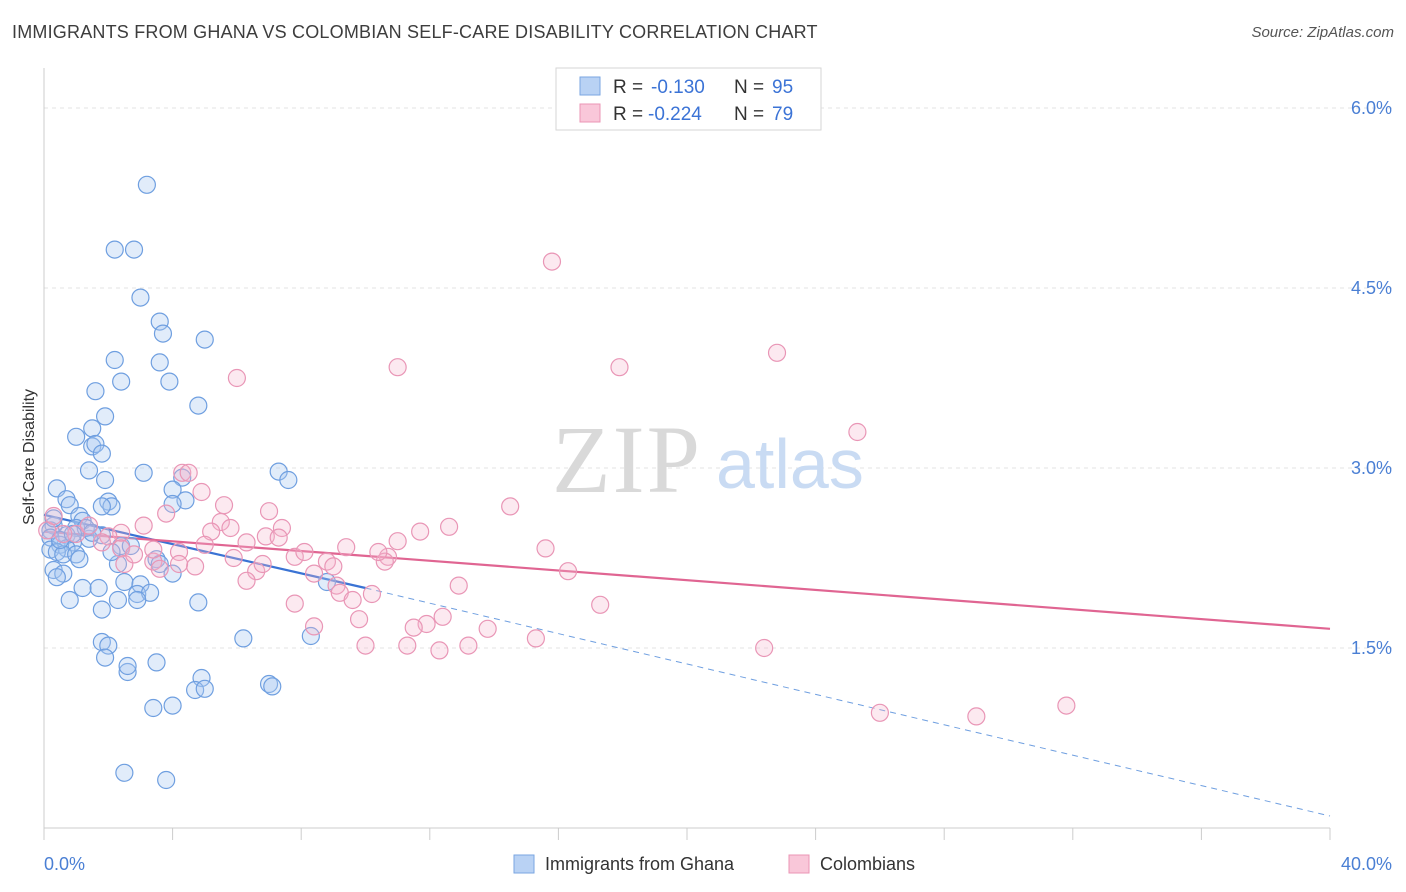  I want to click on bottom-legend-swatch-pink, so click(799, 864).